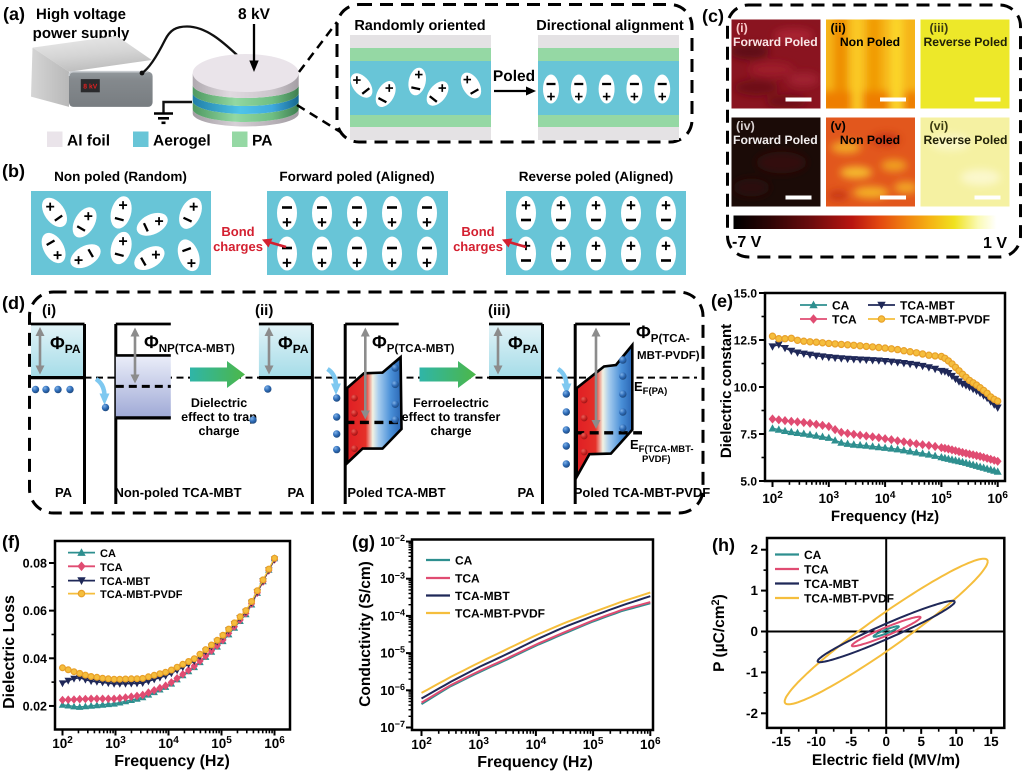 This screenshot has width=1024, height=773. I want to click on svg-text: 0.08, so click(35, 564).